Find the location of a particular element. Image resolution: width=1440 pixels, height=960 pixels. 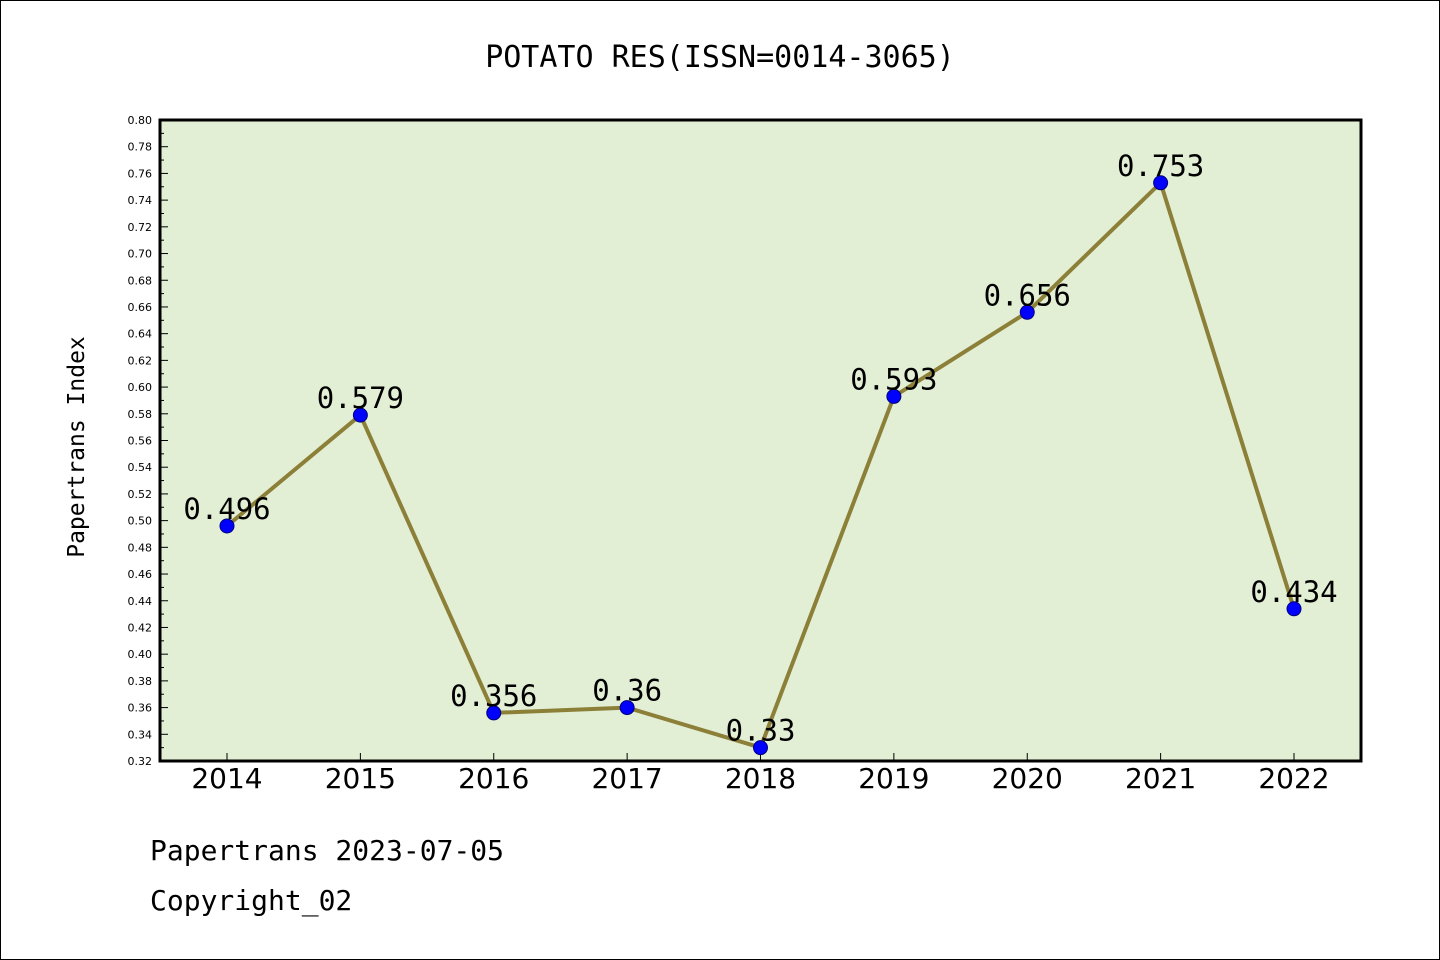

y-tick-label: 0.72 is located at coordinates (140, 227).